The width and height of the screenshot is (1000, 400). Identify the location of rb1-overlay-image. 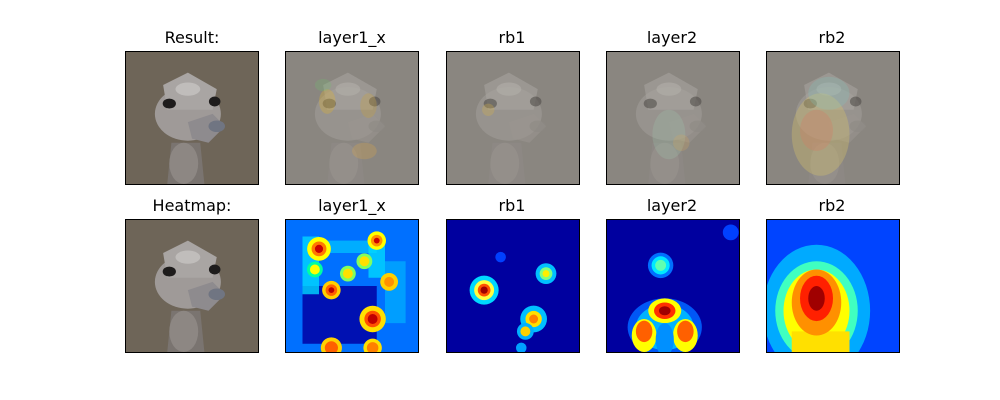
(513, 118).